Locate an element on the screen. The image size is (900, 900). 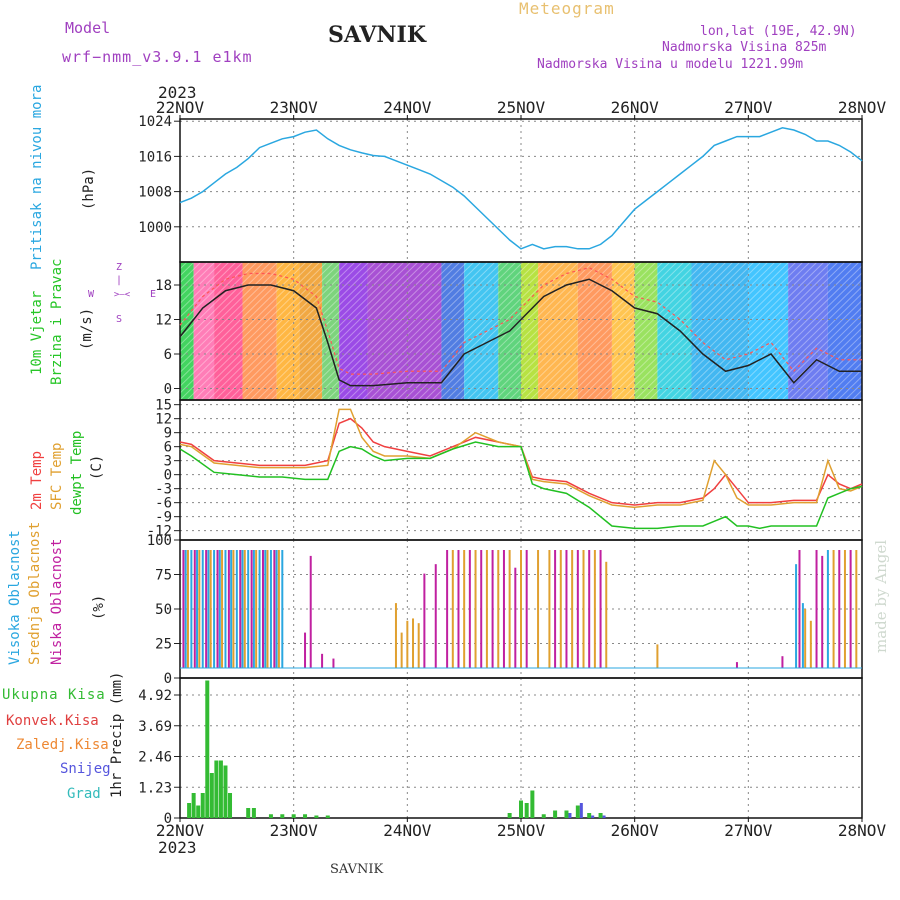
y-tick-label: -12 is located at coordinates (159, 532).